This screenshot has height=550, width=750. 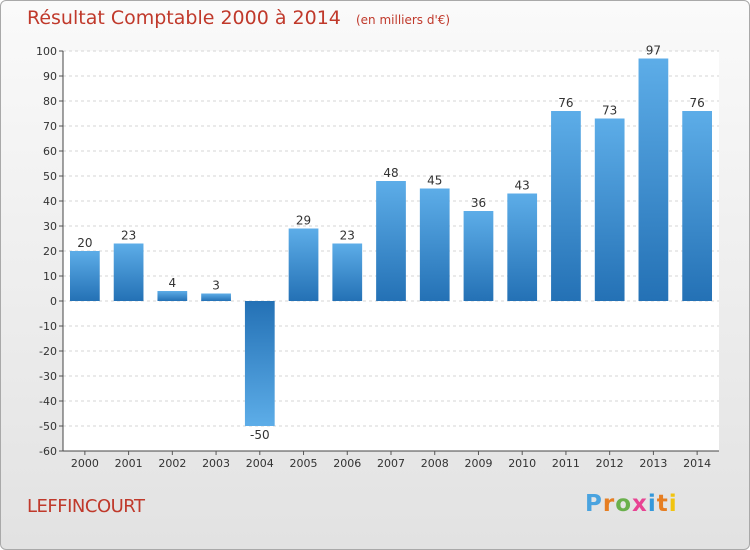 What do you see at coordinates (653, 51) in the screenshot?
I see `value-label: 97` at bounding box center [653, 51].